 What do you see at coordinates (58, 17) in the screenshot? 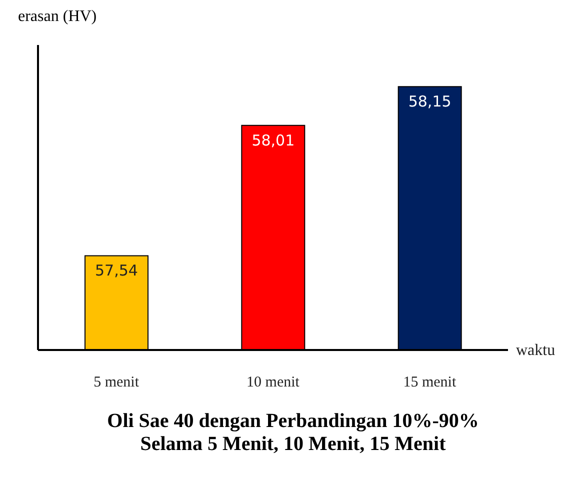
I see `y-axis-title: erasan (HV)` at bounding box center [58, 17].